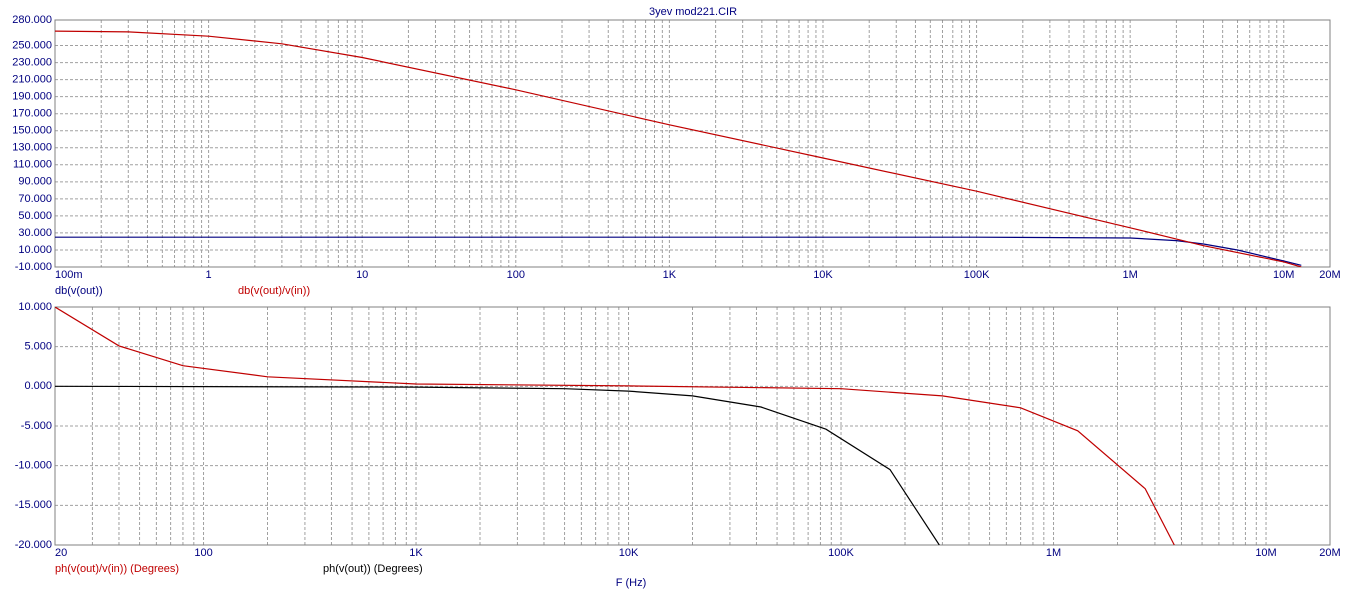 Image resolution: width=1362 pixels, height=604 pixels. Describe the element at coordinates (32, 131) in the screenshot. I see `y-tick-label: 150.000` at that location.